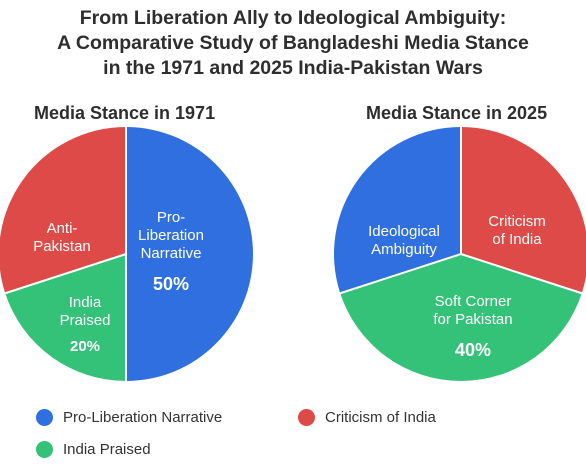 The height and width of the screenshot is (467, 586). What do you see at coordinates (63, 210) in the screenshot?
I see `pie-slice-anti-pakistan` at bounding box center [63, 210].